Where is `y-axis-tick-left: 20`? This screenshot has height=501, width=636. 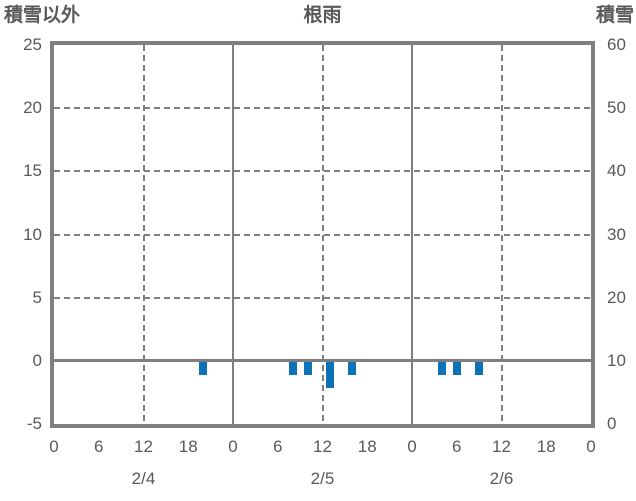
y-axis-tick-left: 20 is located at coordinates (32, 108).